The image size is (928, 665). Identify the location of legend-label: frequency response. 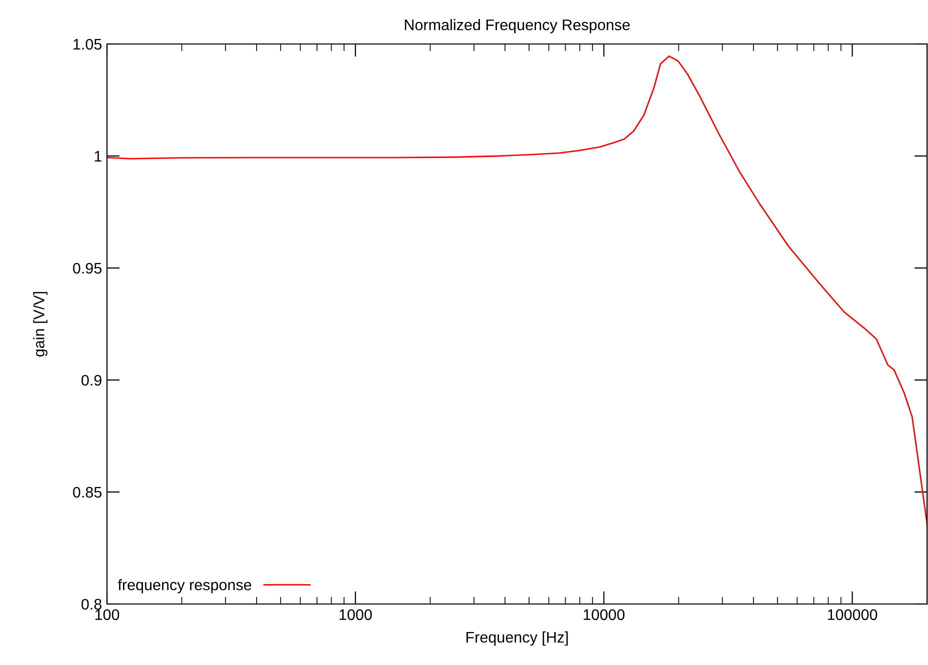
(185, 586).